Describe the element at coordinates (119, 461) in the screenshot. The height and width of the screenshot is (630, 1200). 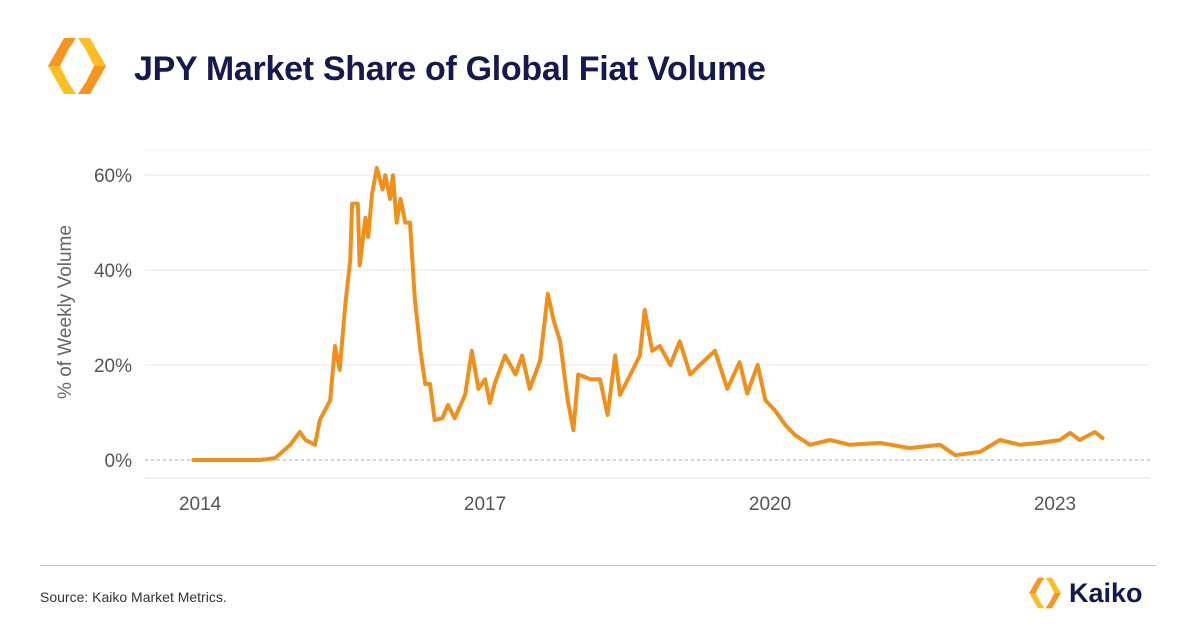
I see `y-tick-label: 0%` at that location.